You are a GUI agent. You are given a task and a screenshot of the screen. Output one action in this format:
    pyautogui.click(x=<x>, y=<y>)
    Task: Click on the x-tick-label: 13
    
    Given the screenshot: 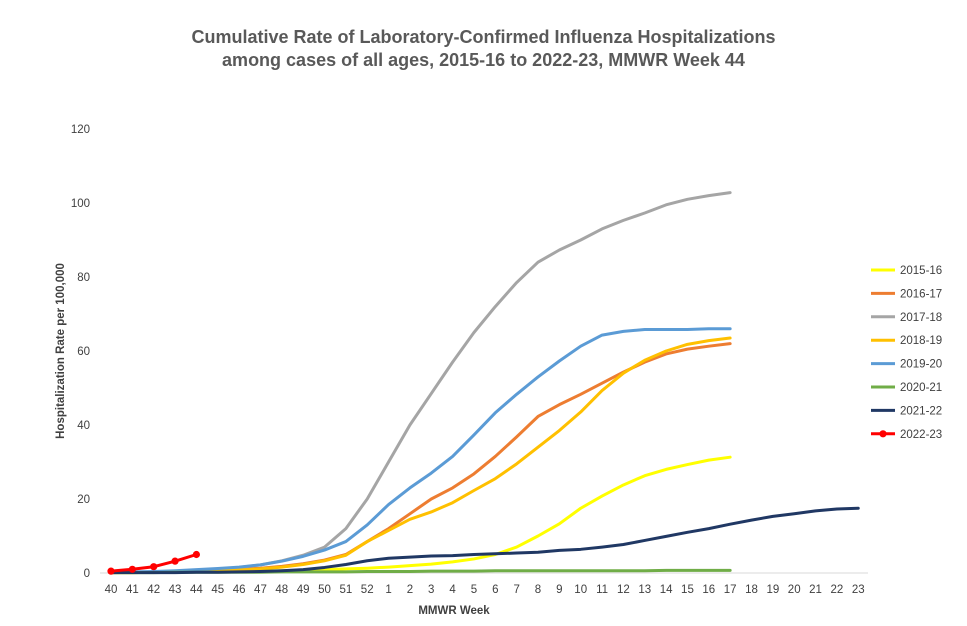 What is the action you would take?
    pyautogui.click(x=644, y=590)
    